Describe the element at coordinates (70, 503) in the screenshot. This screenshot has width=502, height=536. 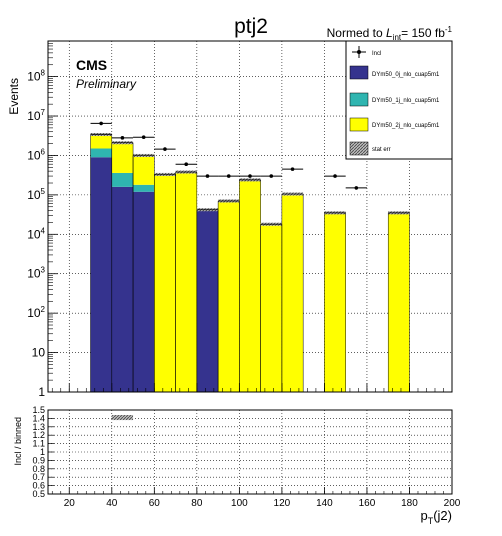
I see `x-tick-label: 20` at that location.